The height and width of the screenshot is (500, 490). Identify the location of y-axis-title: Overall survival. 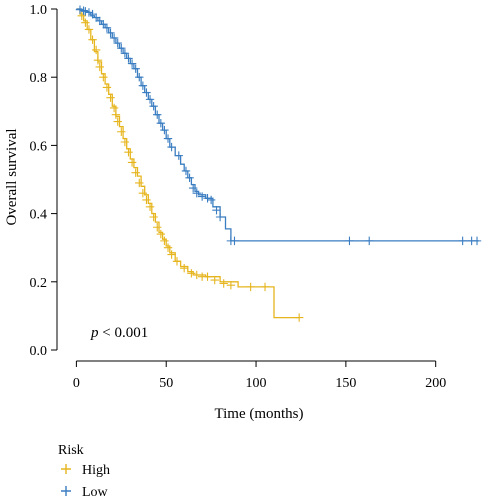
(12, 176).